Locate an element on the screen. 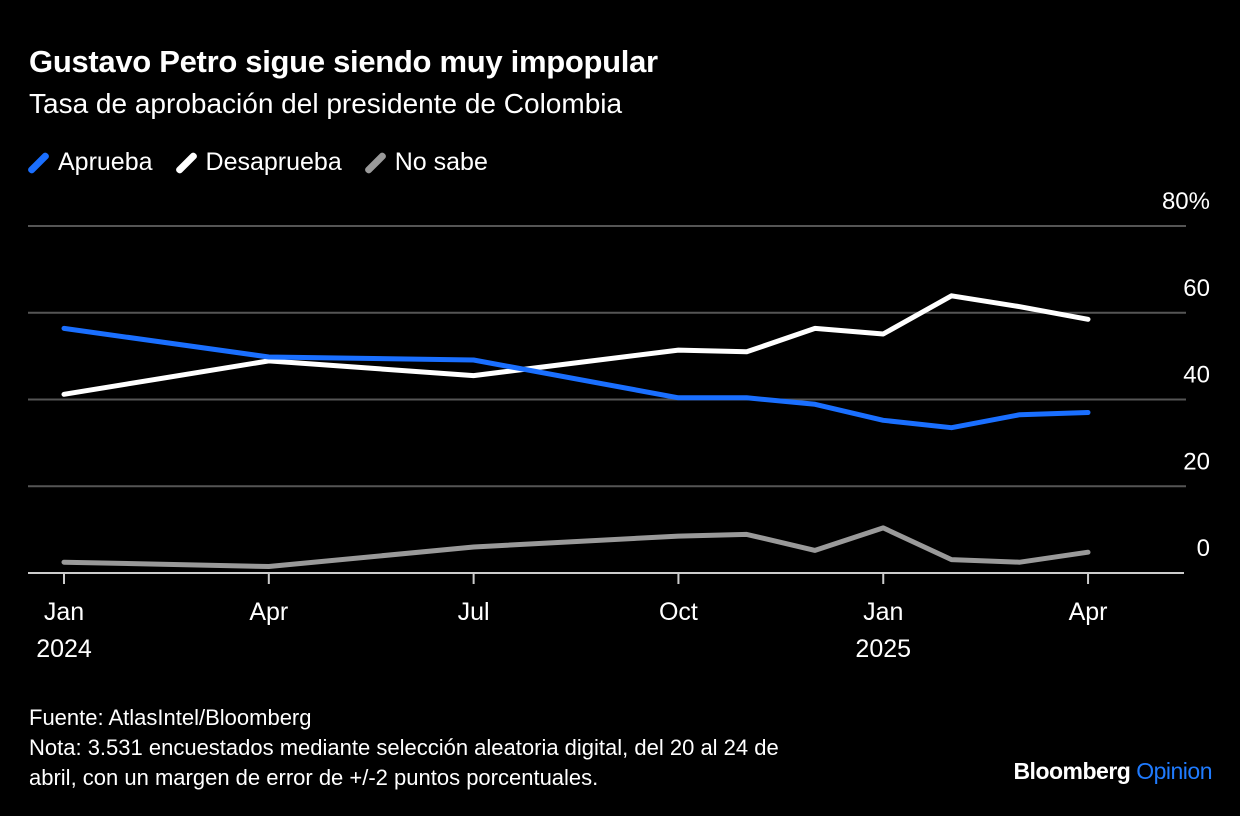  legend: Aprueba Desaprueba No sabe is located at coordinates (257, 162).